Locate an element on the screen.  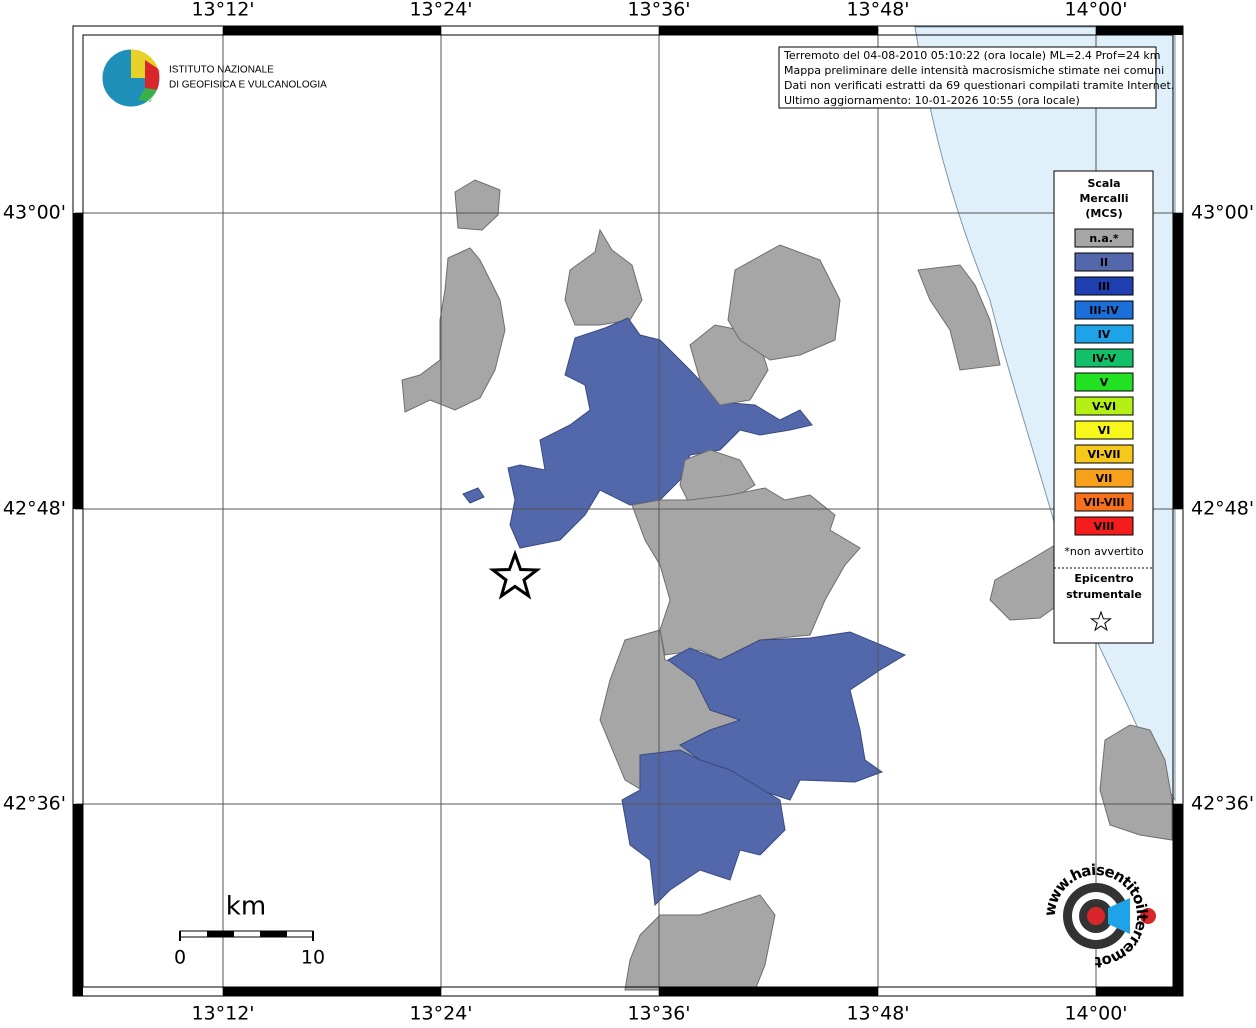
legend-epicenter: strumentale is located at coordinates (1104, 594).